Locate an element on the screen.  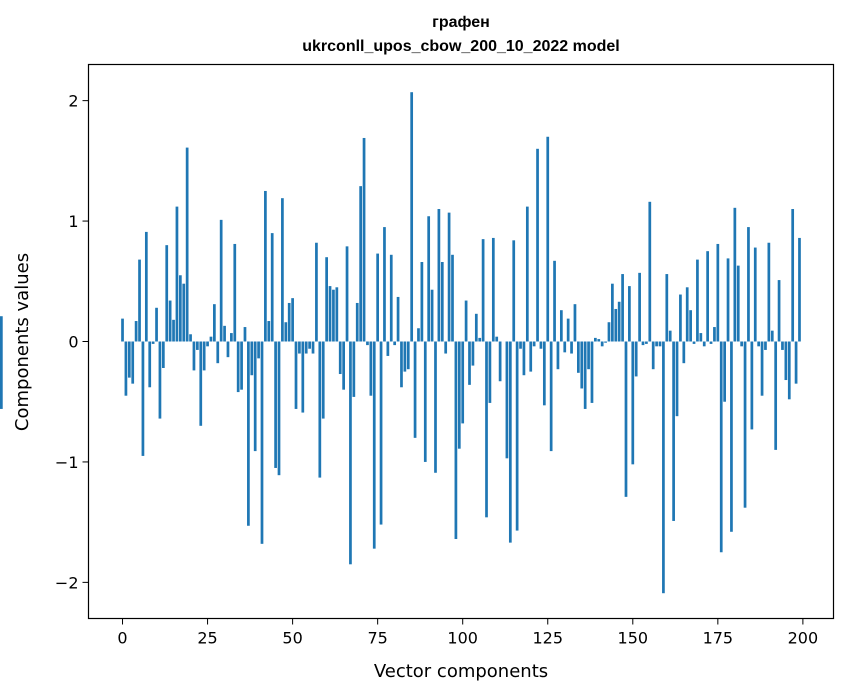
y-tick-label: −2 is located at coordinates (67, 582).